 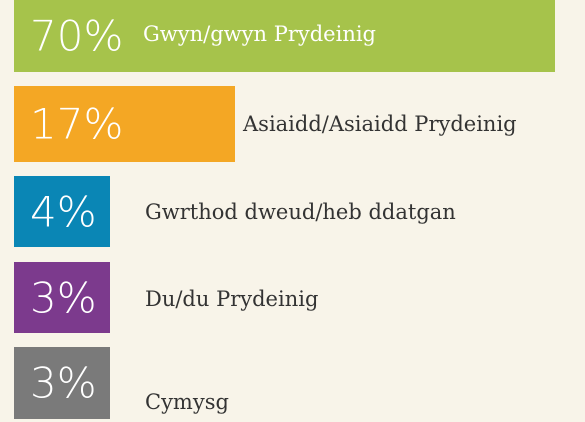 I want to click on bar: 17%, so click(x=124, y=124).